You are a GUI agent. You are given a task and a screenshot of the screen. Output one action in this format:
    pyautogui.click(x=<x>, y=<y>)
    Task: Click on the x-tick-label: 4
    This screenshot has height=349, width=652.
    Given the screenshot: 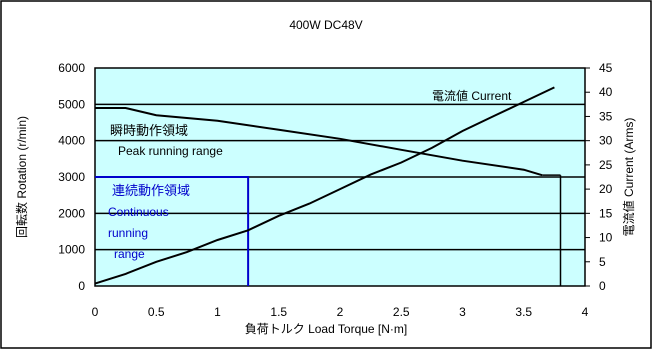 What is the action you would take?
    pyautogui.click(x=585, y=312)
    